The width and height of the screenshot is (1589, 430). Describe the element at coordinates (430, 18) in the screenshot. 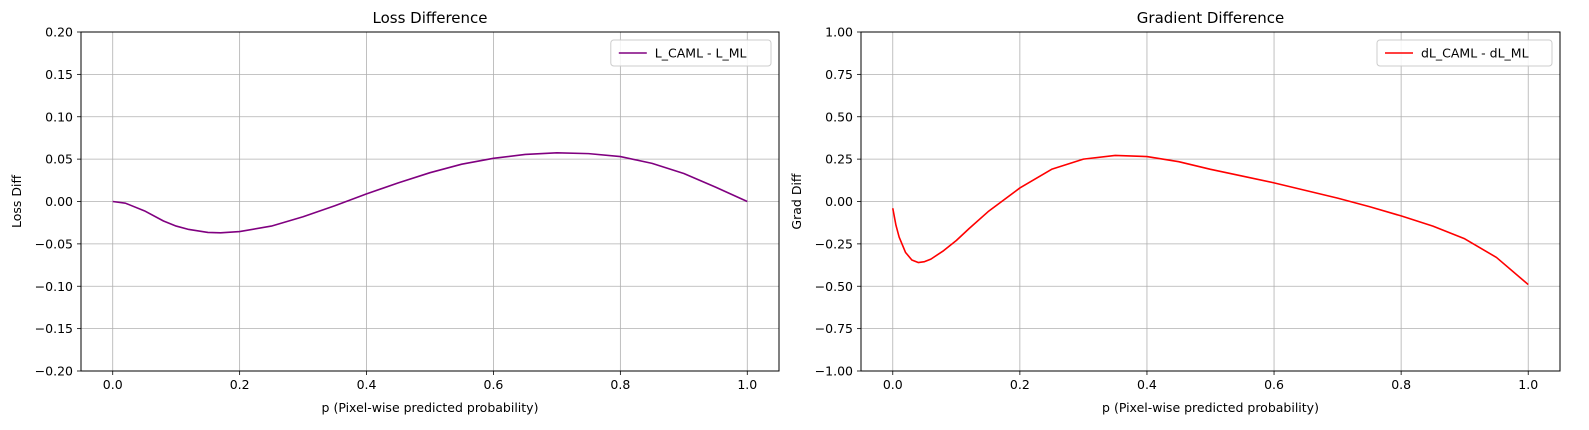

I see `chart-title: Loss Difference` at that location.